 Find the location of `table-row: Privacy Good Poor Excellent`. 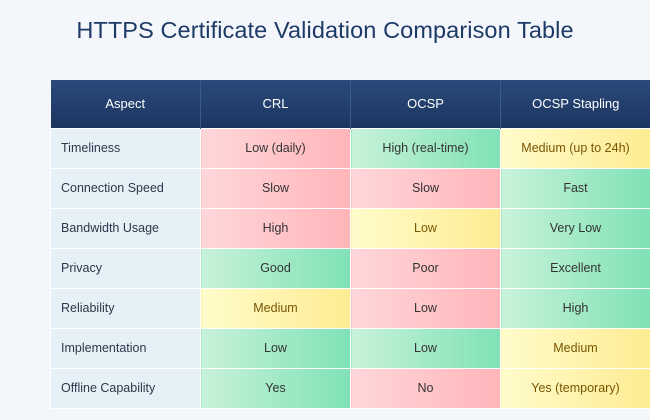

table-row: Privacy Good Poor Excellent is located at coordinates (350, 268).